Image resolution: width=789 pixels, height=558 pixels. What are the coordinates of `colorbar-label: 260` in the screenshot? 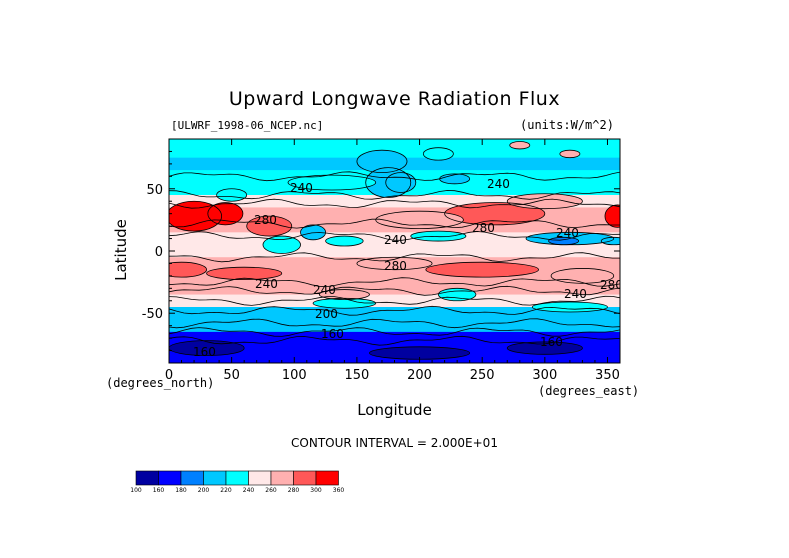 It's located at (271, 490).